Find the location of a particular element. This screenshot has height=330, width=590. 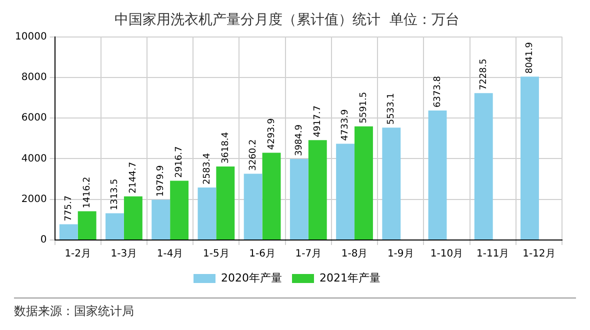

data-label: 3260.2 is located at coordinates (253, 155).